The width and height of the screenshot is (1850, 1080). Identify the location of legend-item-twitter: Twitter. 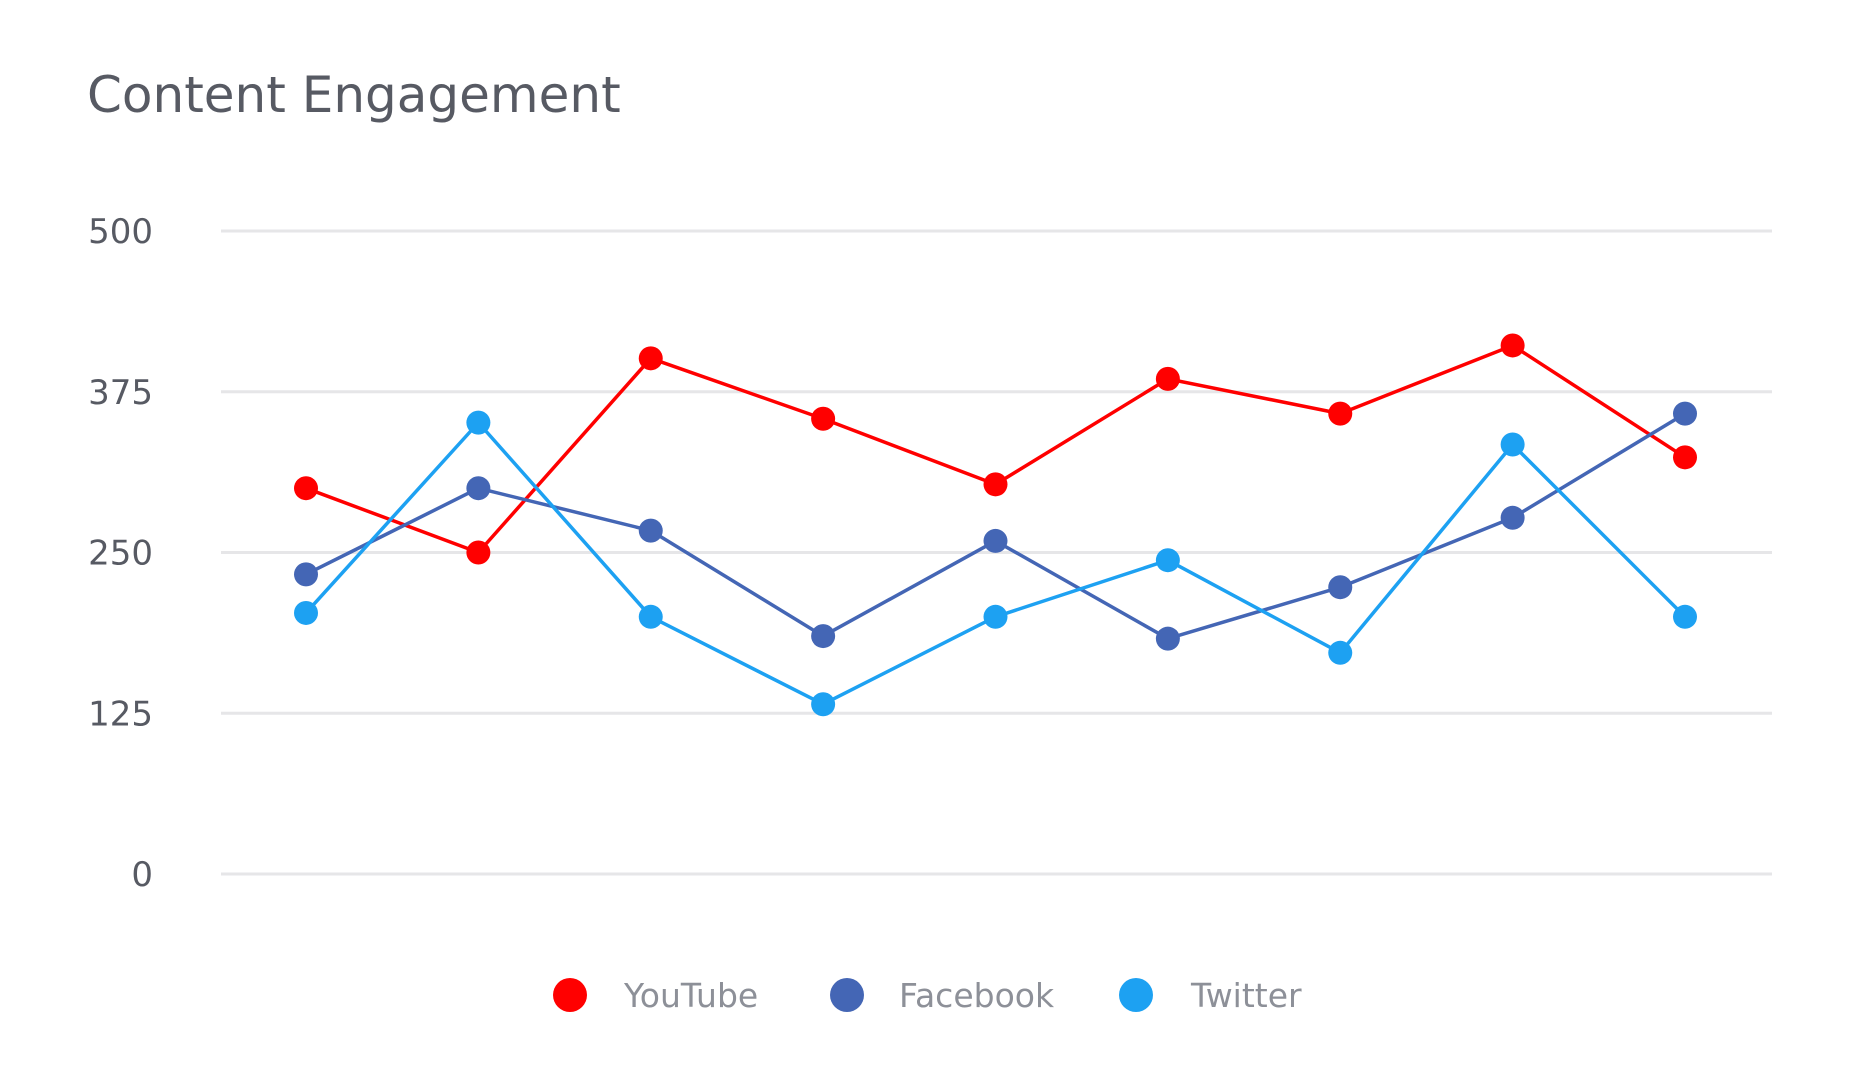
(1210, 995).